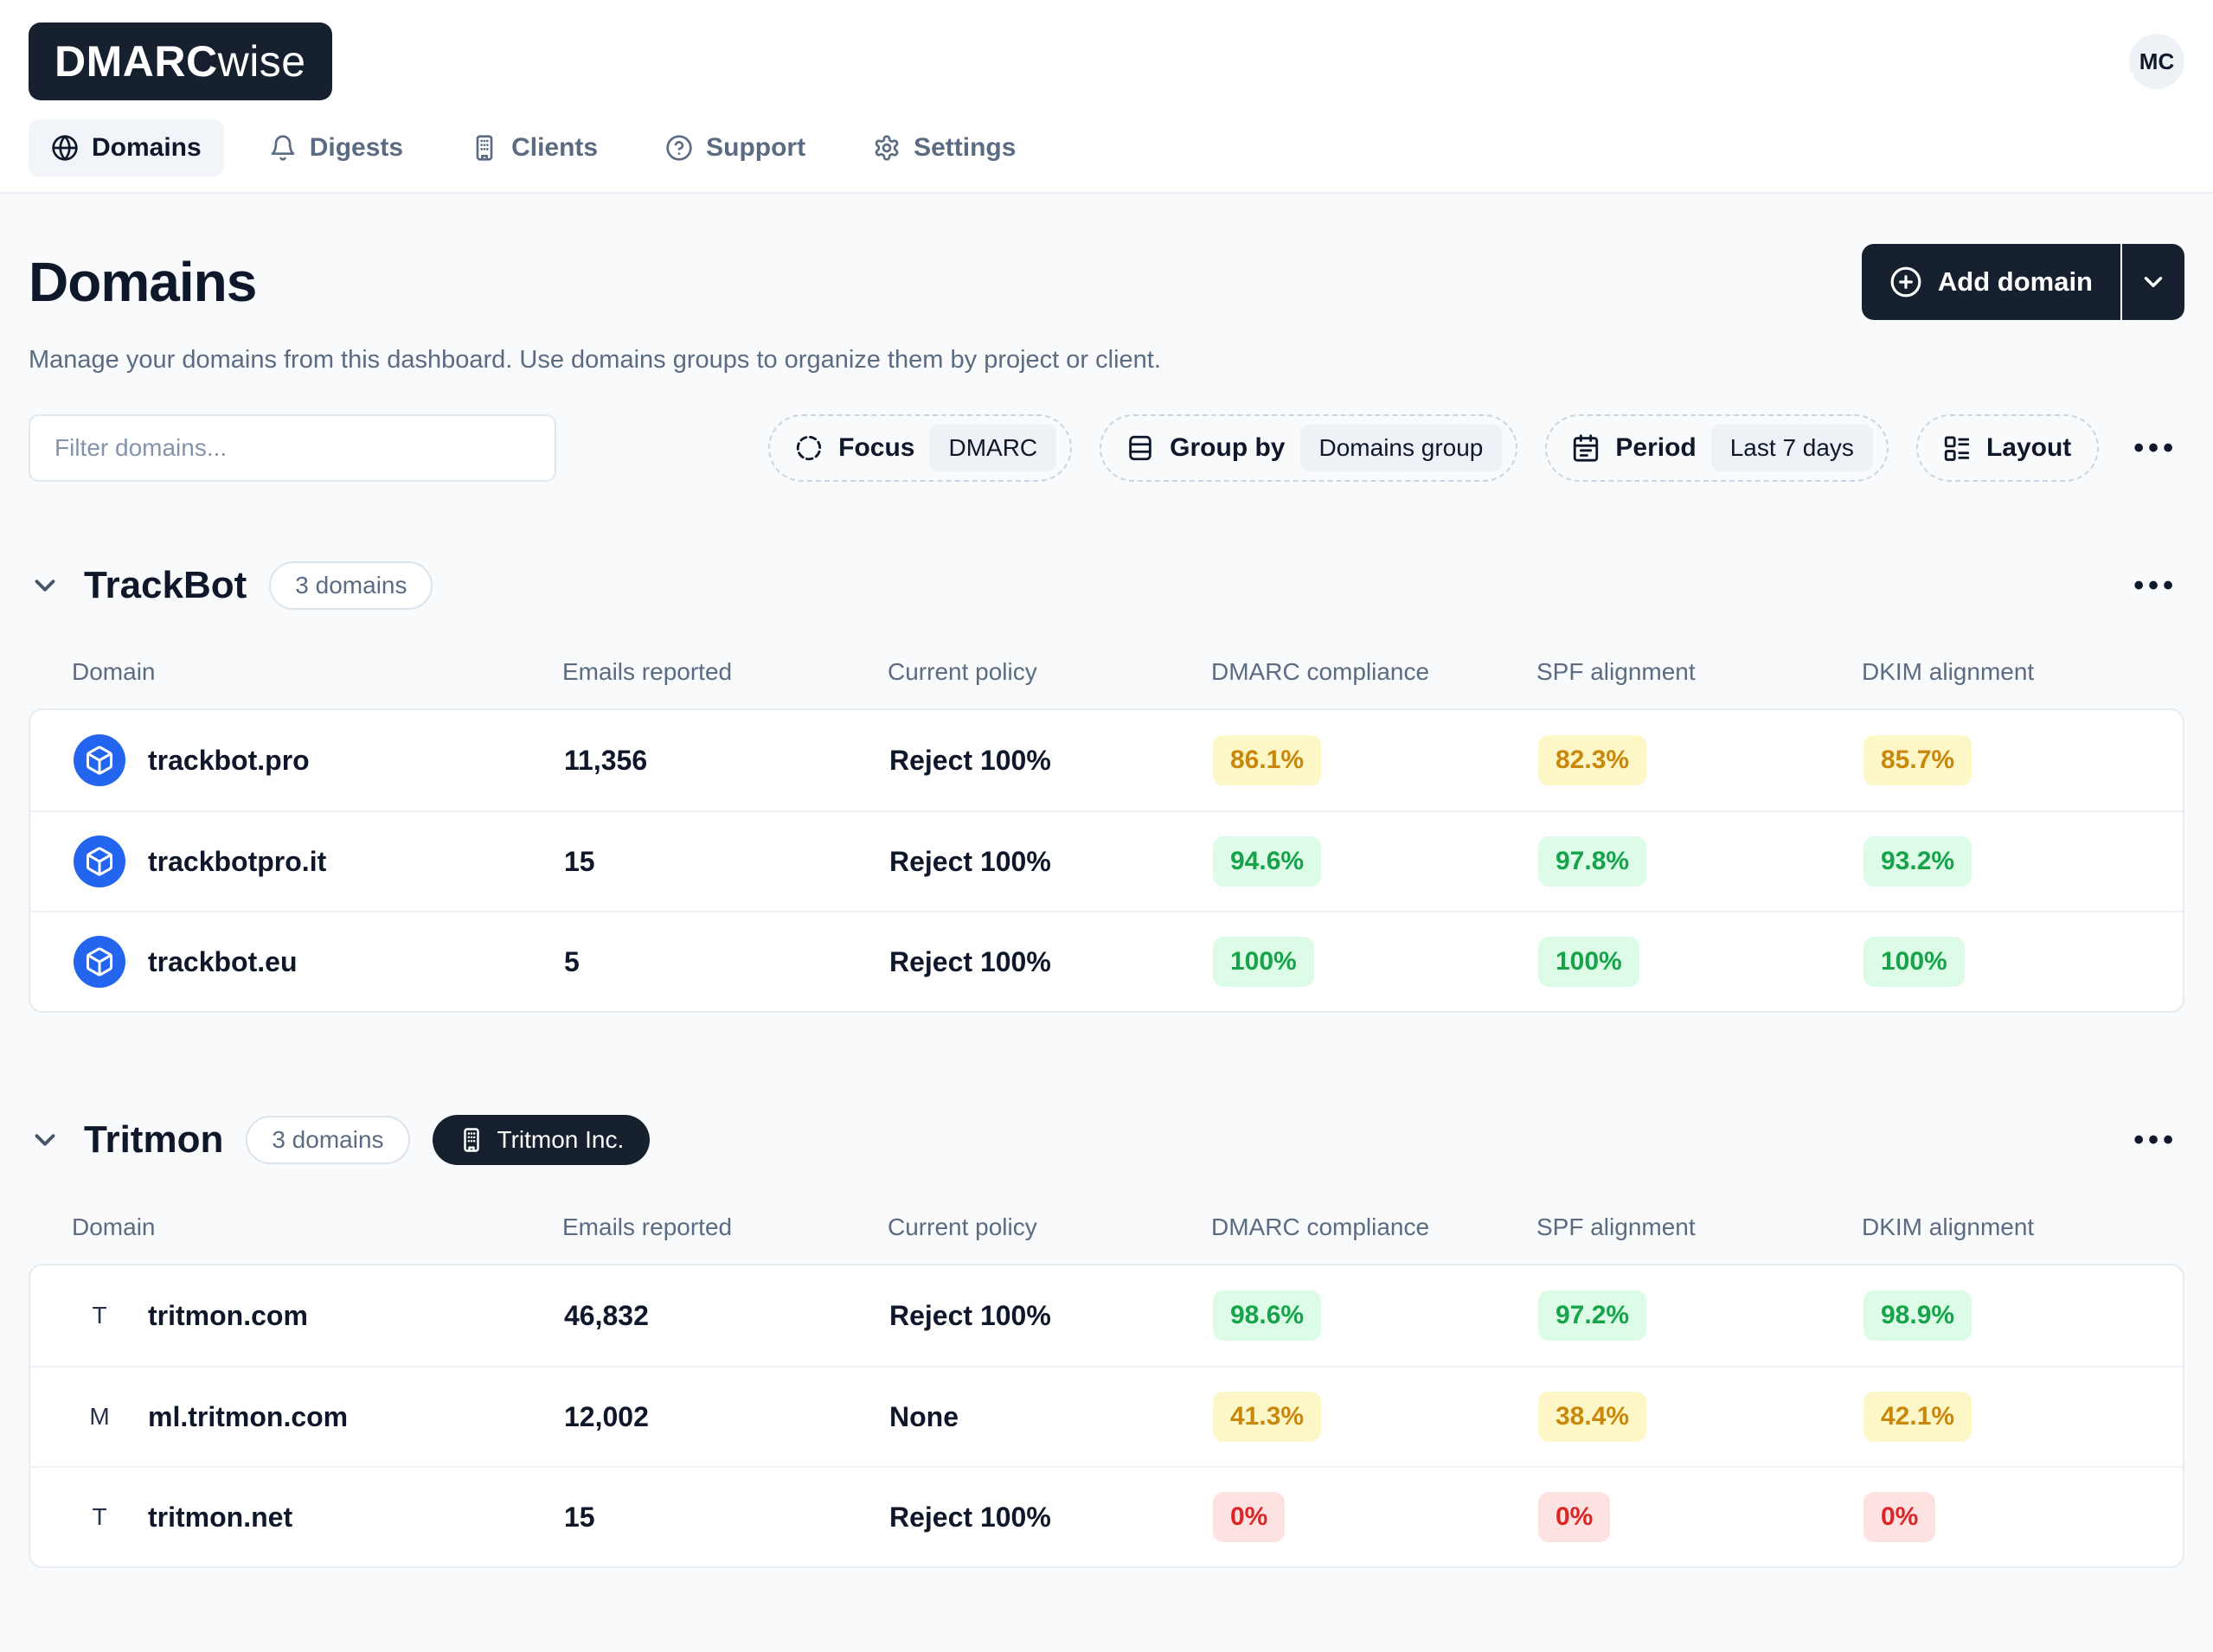  Describe the element at coordinates (356, 147) in the screenshot. I see `nav-label: Digests` at that location.